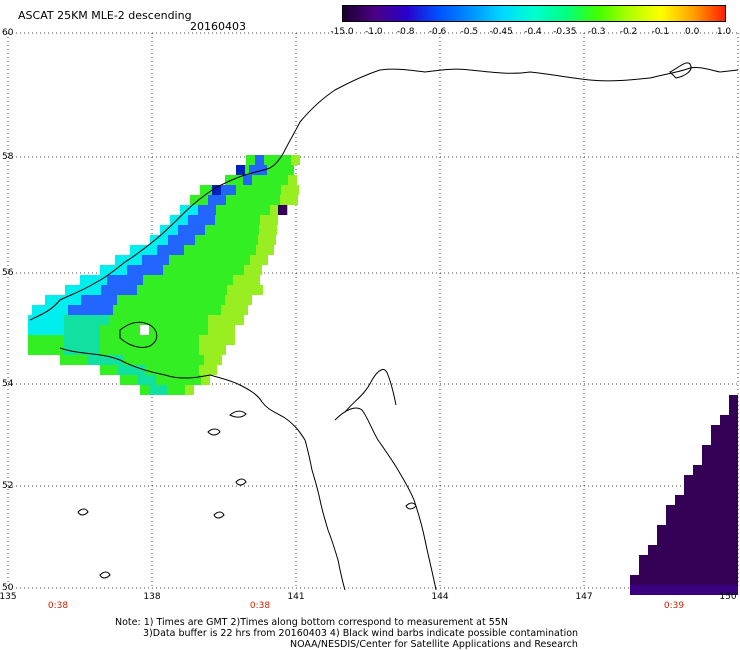 This screenshot has height=650, width=740. I want to click on time-label: 0:38, so click(58, 606).